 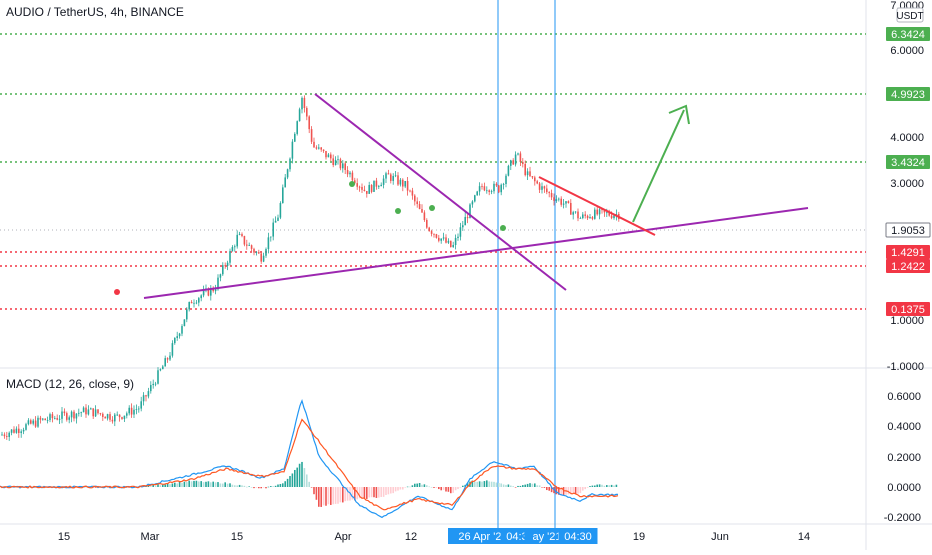 I want to click on price-tick-label: 6.0000, so click(x=907, y=51).